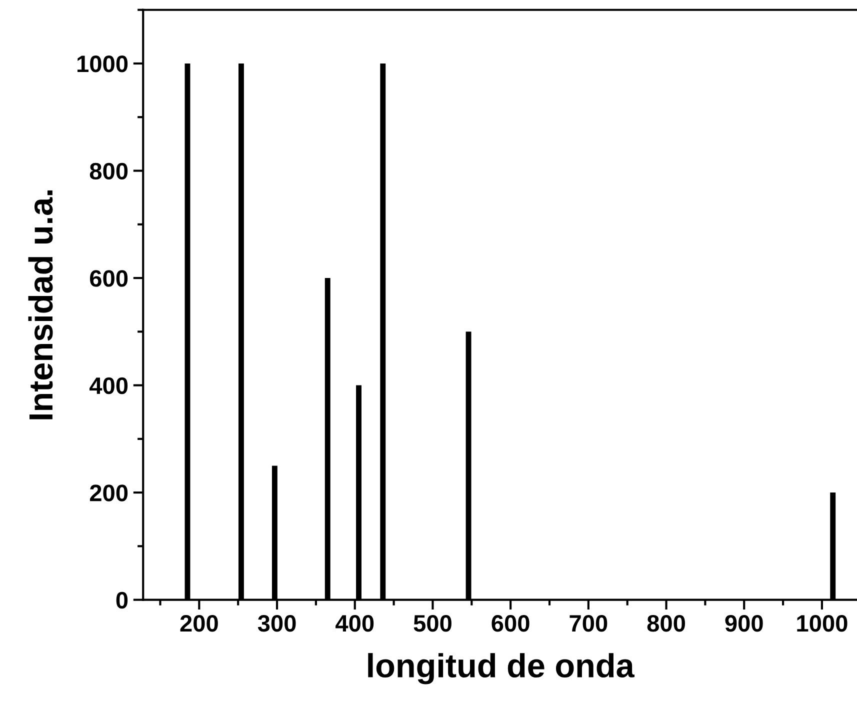  I want to click on y-tick-label: 800, so click(109, 171).